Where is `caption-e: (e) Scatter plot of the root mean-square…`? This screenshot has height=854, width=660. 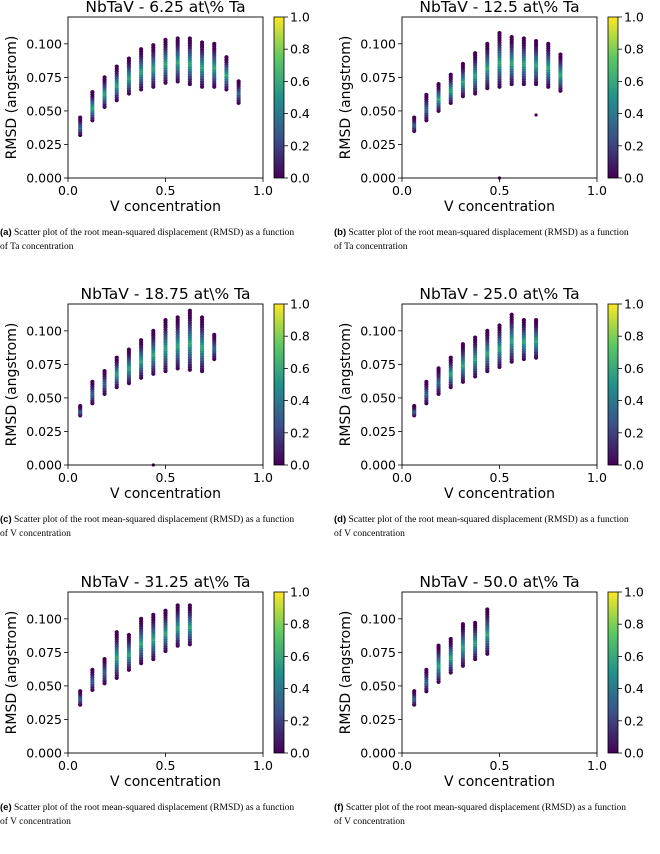
caption-e: (e) Scatter plot of the root mean-square… is located at coordinates (150, 815).